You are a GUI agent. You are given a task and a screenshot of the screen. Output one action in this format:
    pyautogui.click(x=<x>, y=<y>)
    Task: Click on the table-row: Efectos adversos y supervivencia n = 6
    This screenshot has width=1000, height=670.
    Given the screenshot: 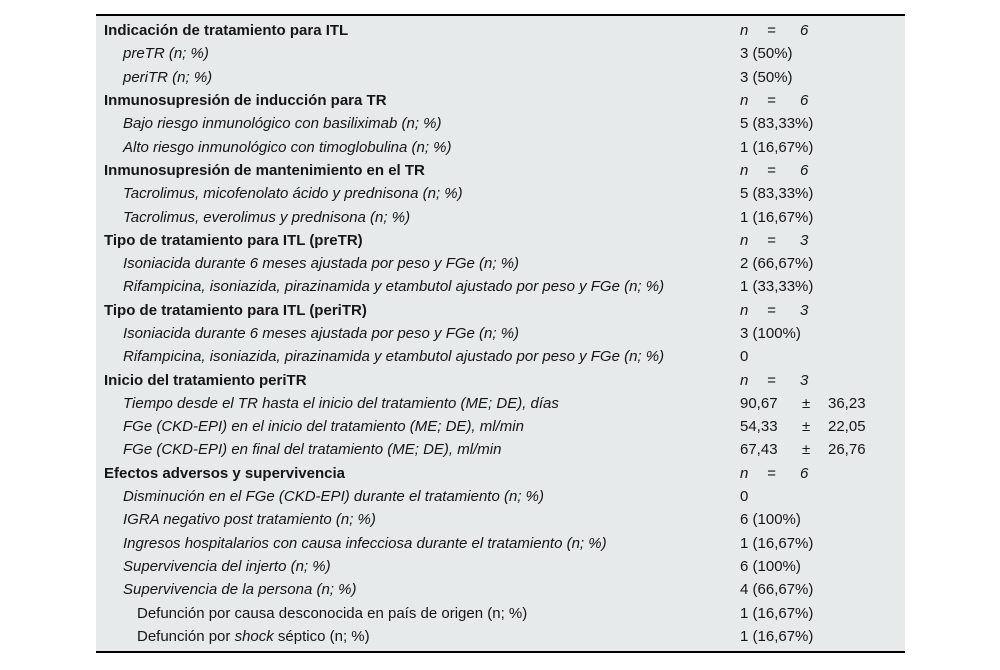 What is the action you would take?
    pyautogui.click(x=500, y=473)
    